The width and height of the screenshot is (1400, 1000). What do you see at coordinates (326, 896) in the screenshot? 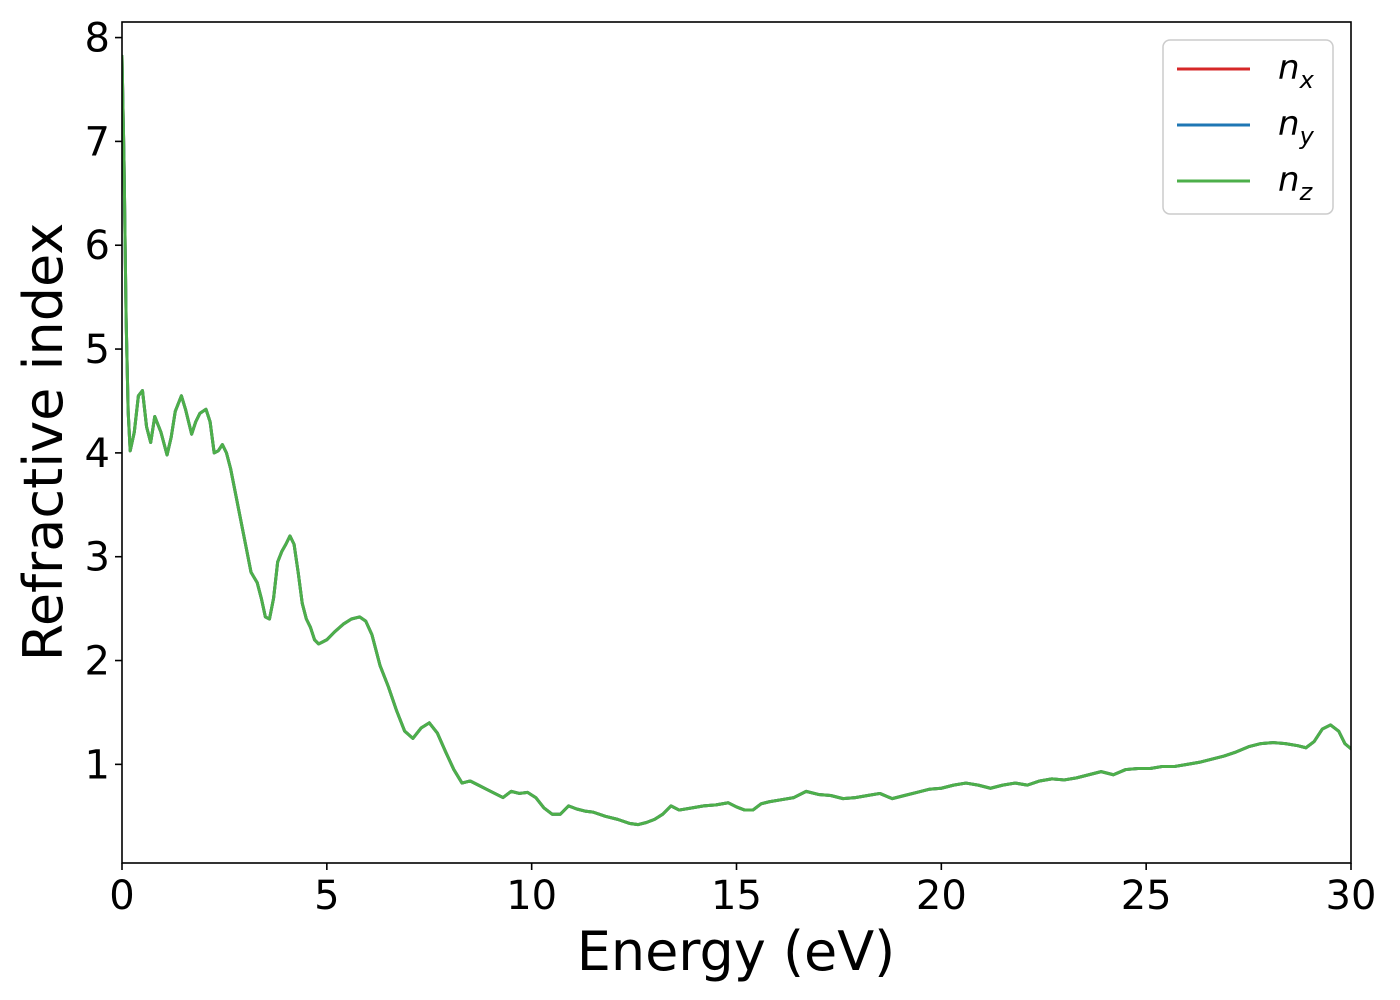
I see `x-tick-label: 5` at bounding box center [326, 896].